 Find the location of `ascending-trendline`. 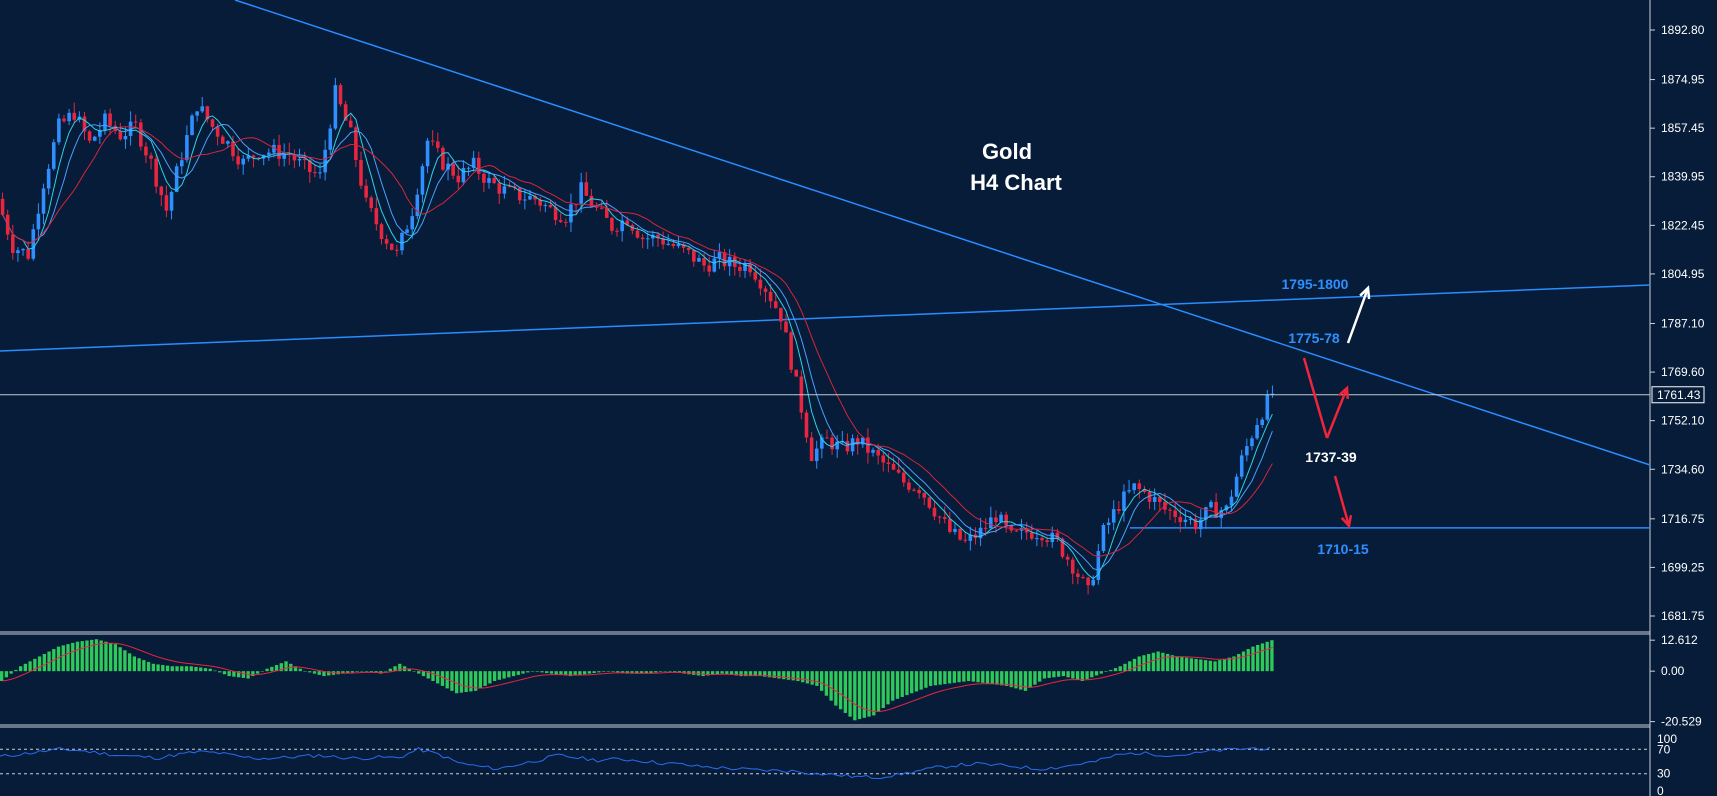

ascending-trendline is located at coordinates (825, 318).